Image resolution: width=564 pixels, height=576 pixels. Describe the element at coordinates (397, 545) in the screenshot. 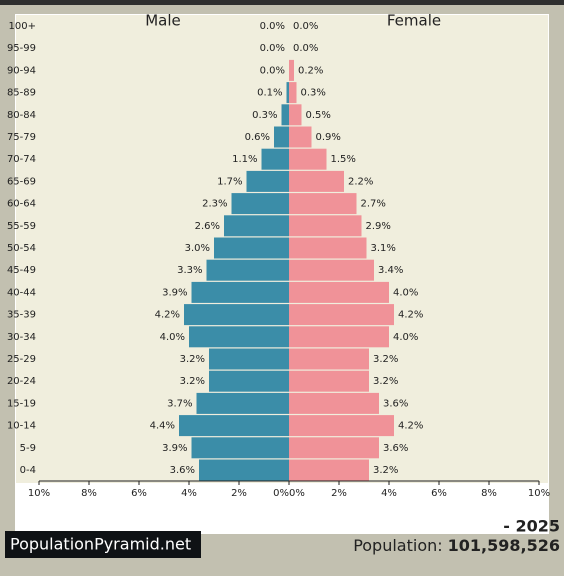

I see `population-label: Population:` at that location.